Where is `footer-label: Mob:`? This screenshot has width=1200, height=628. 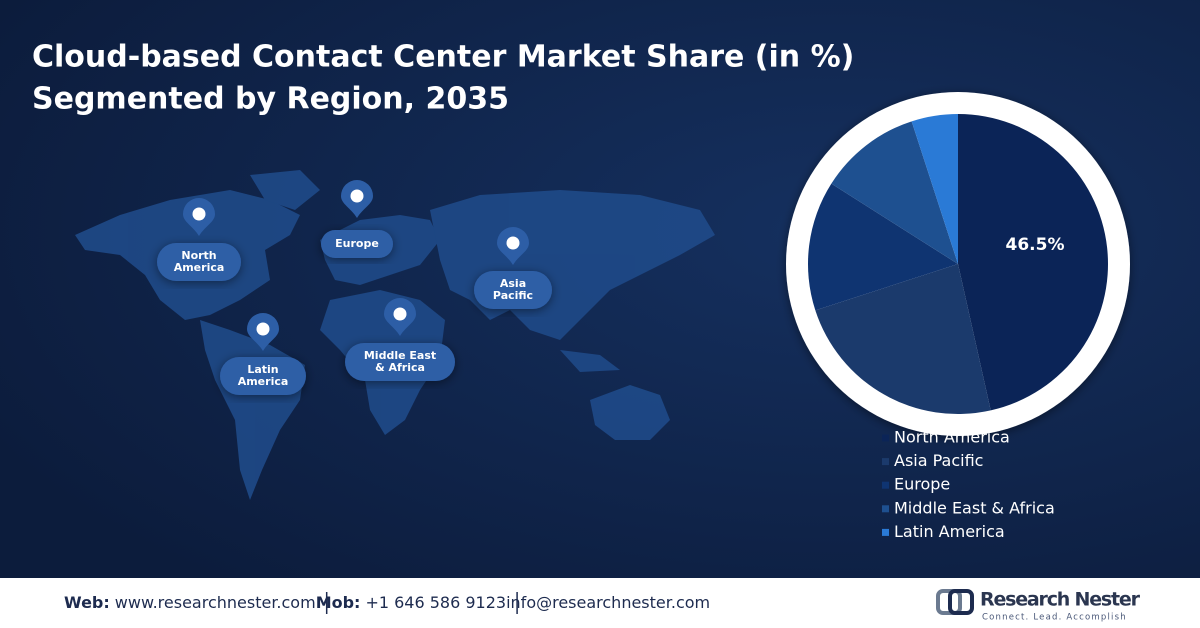
footer-label: Mob: is located at coordinates (338, 602).